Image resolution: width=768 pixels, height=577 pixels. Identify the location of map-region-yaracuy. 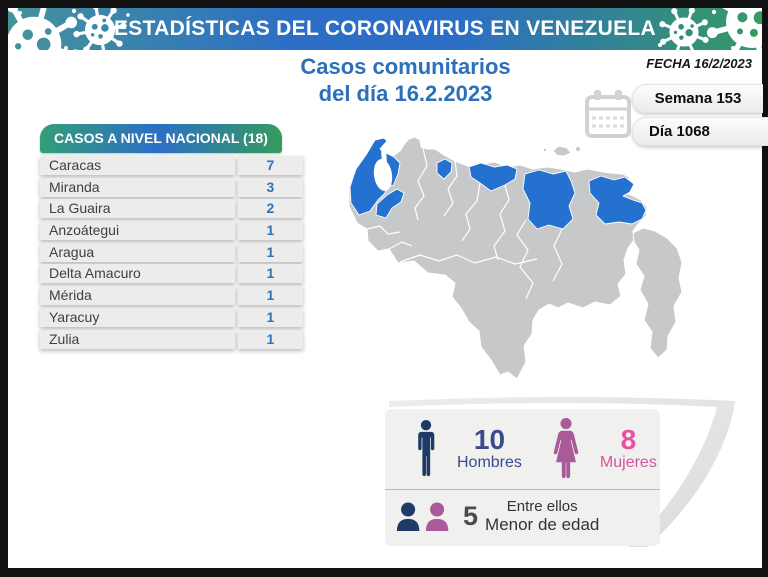
(444, 169).